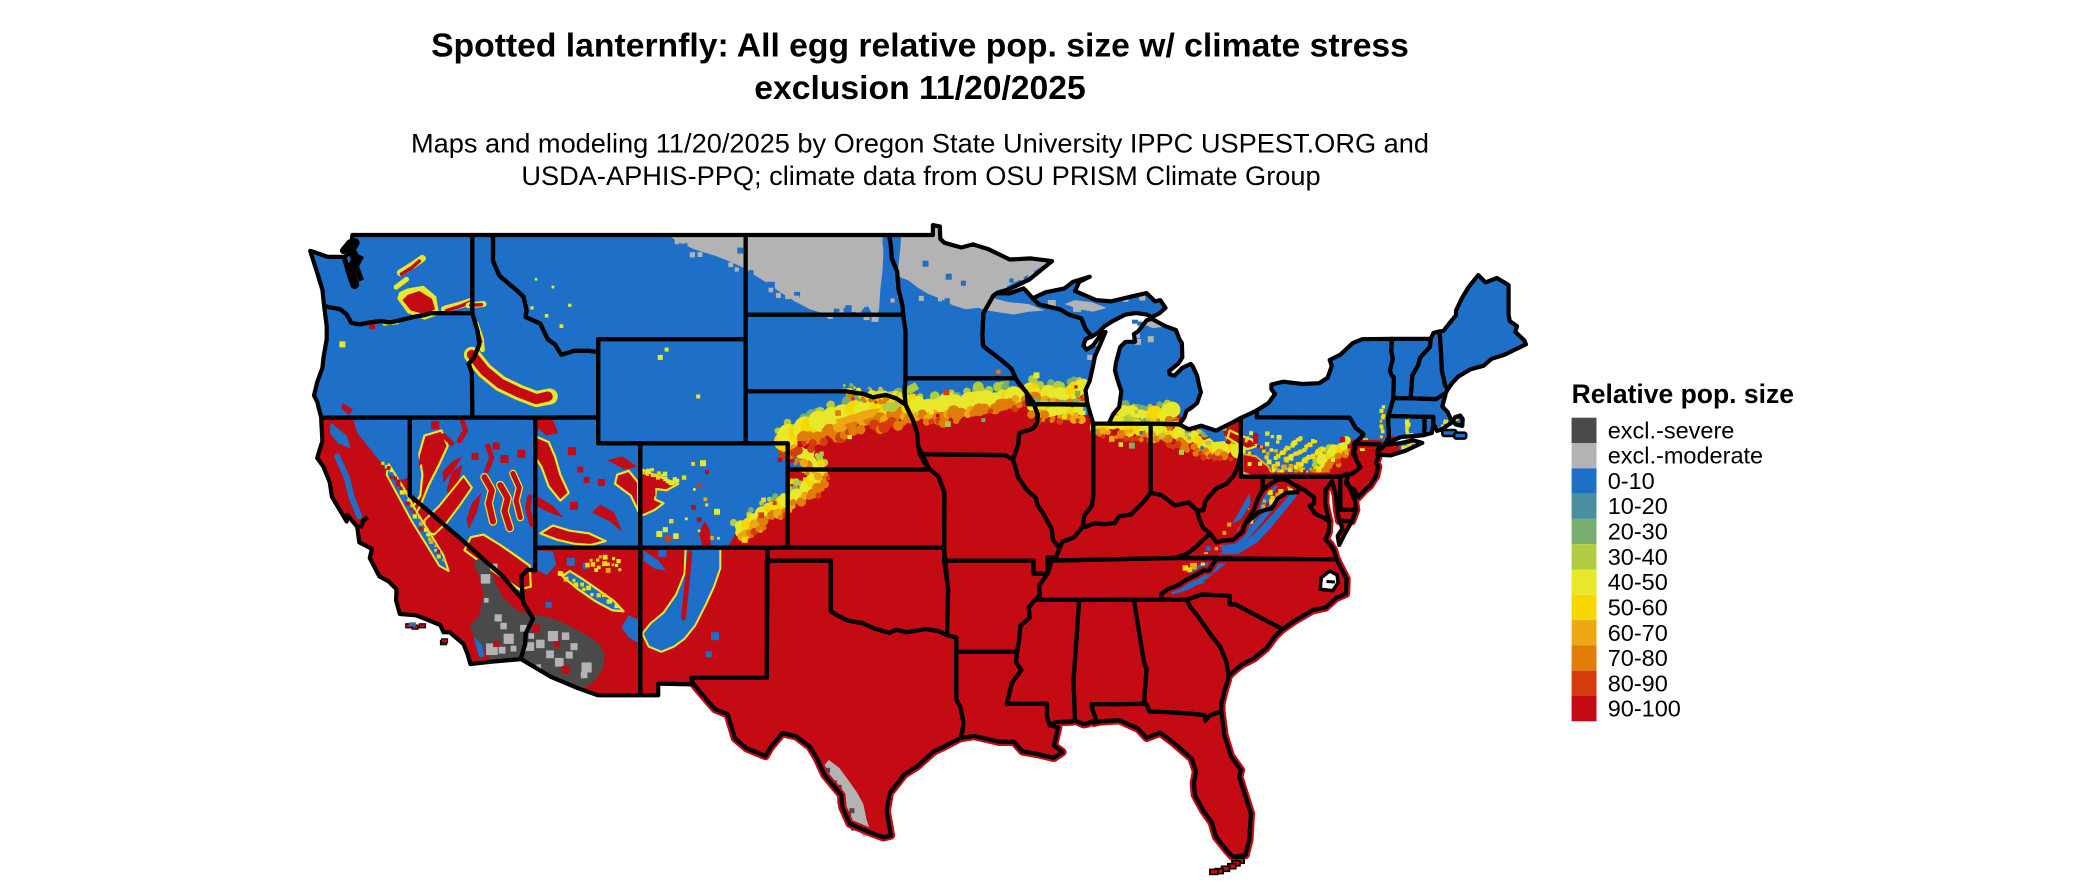 This screenshot has width=2100, height=892. Describe the element at coordinates (1638, 582) in the screenshot. I see `svg-text: 40-50` at that location.